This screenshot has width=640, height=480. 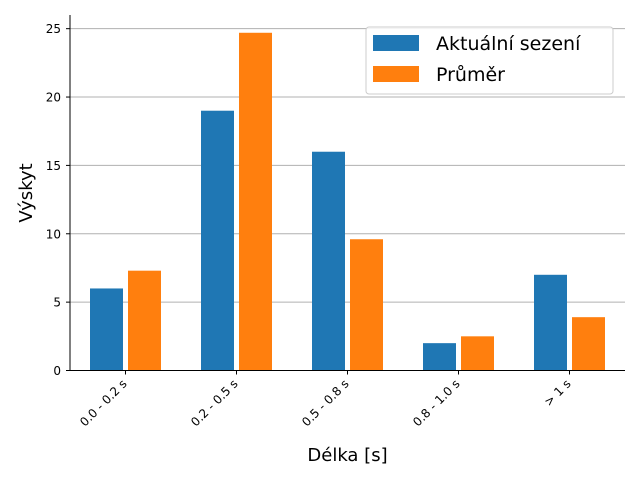 What do you see at coordinates (53, 234) in the screenshot?
I see `y-tick-label: 10` at bounding box center [53, 234].